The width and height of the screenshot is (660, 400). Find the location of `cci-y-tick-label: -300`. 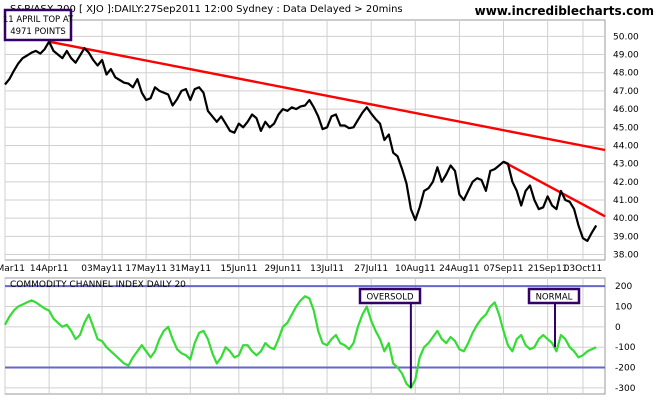

cci-y-tick-label: -300 is located at coordinates (625, 389).